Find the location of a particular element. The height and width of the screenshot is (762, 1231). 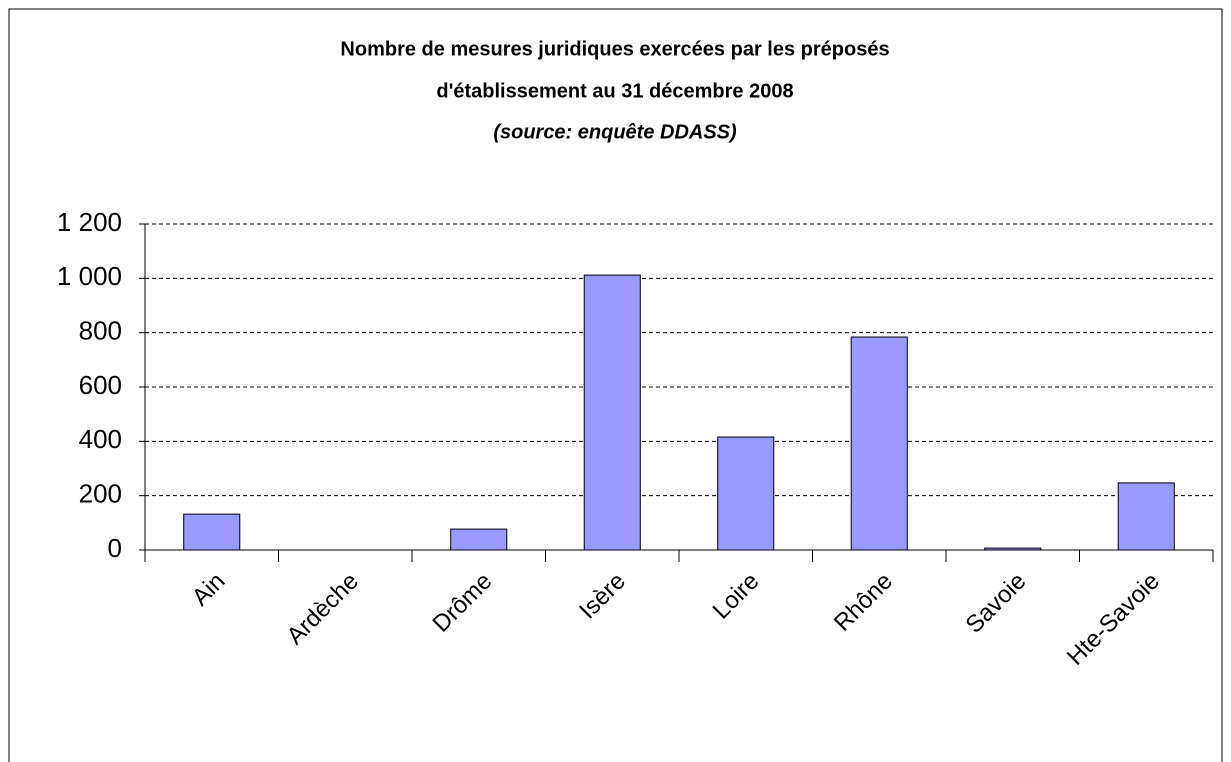

y-tick-label: 1 000 is located at coordinates (89, 276).